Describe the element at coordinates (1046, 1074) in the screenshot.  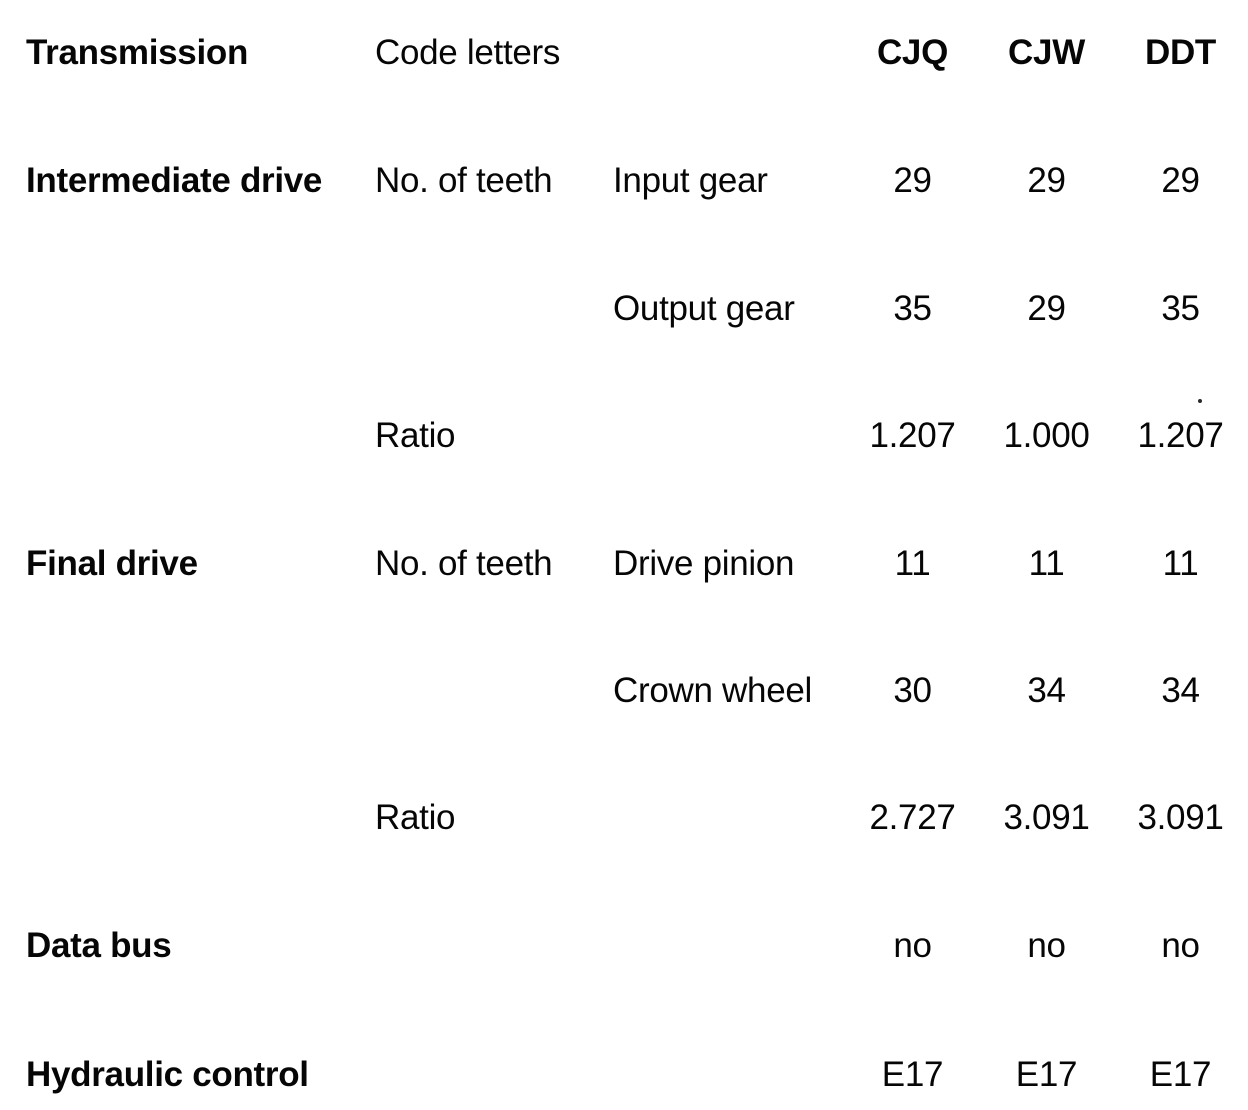
I see `row-value-cjw: E17` at that location.